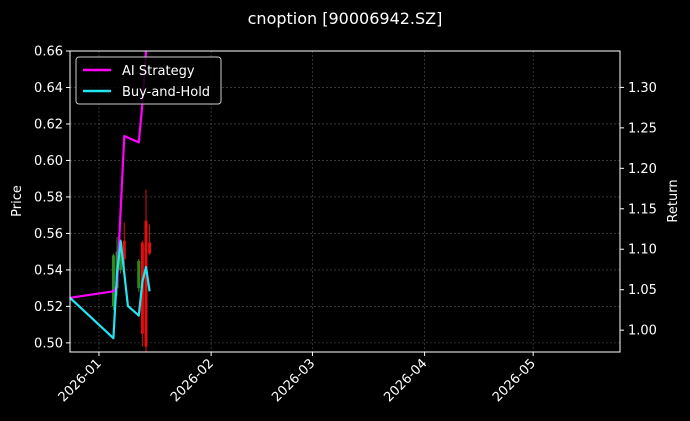 Image resolution: width=690 pixels, height=421 pixels. I want to click on left-tick-label: 0.58, so click(48, 197).